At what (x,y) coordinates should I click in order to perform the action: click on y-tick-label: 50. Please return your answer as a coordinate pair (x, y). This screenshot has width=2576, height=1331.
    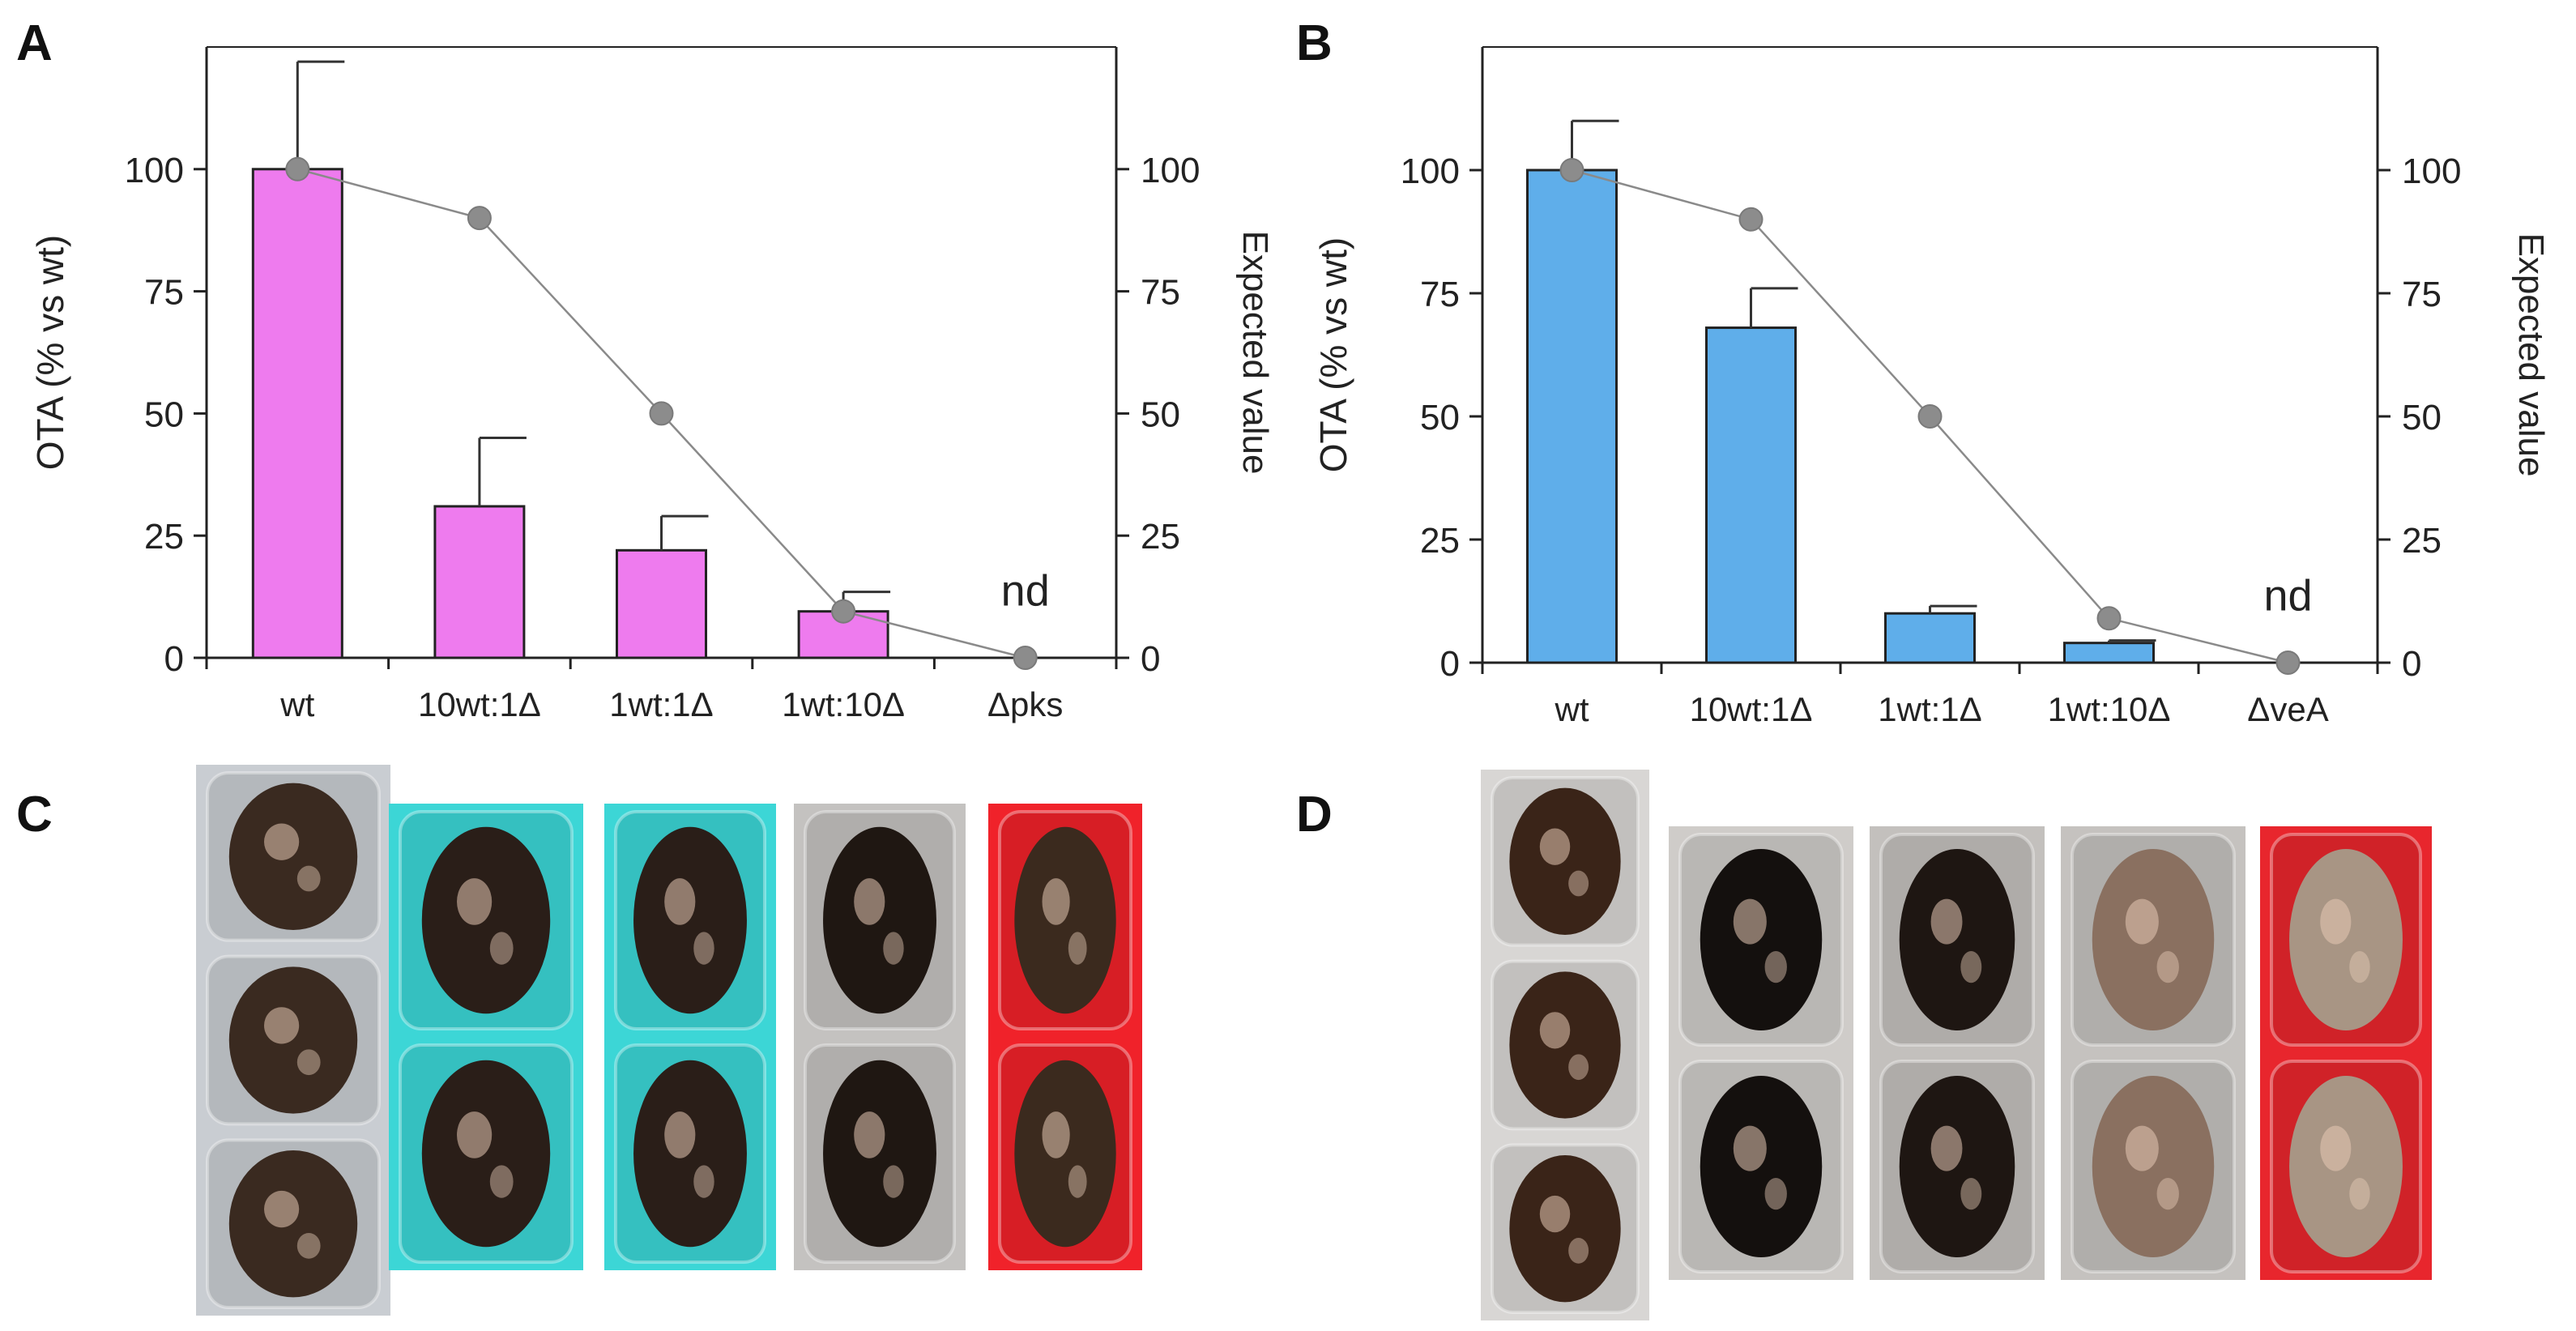
    Looking at the image, I should click on (1440, 417).